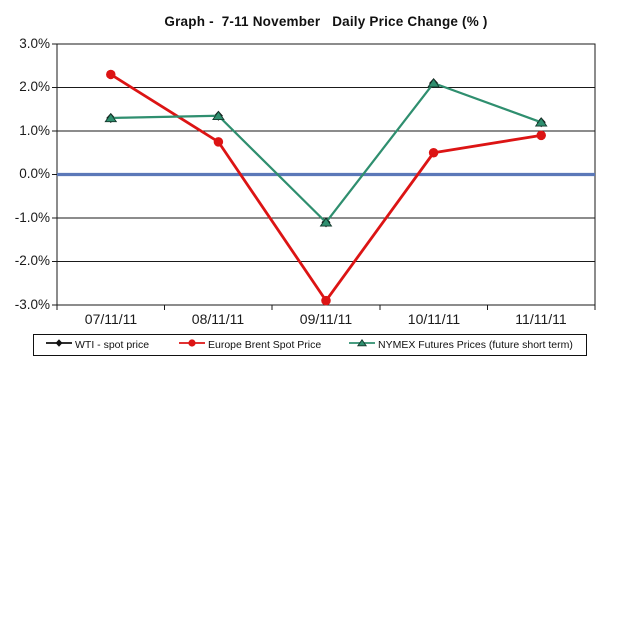  I want to click on legend-label-nymex: NYMEX Futures Prices (future short term), so click(475, 345).